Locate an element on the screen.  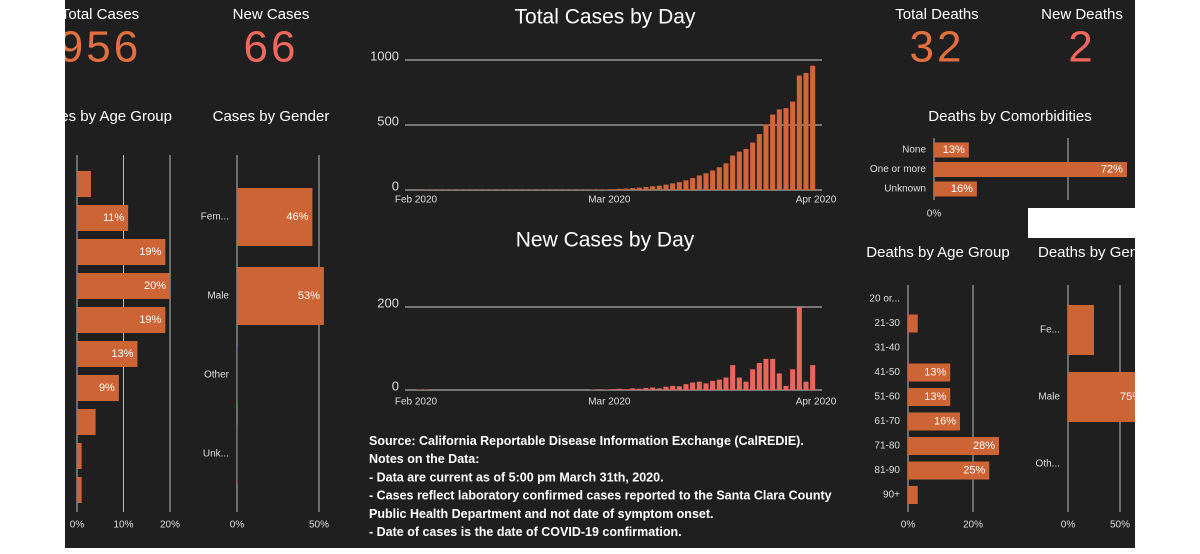
x-tick-label: Apr 2020 is located at coordinates (816, 200).